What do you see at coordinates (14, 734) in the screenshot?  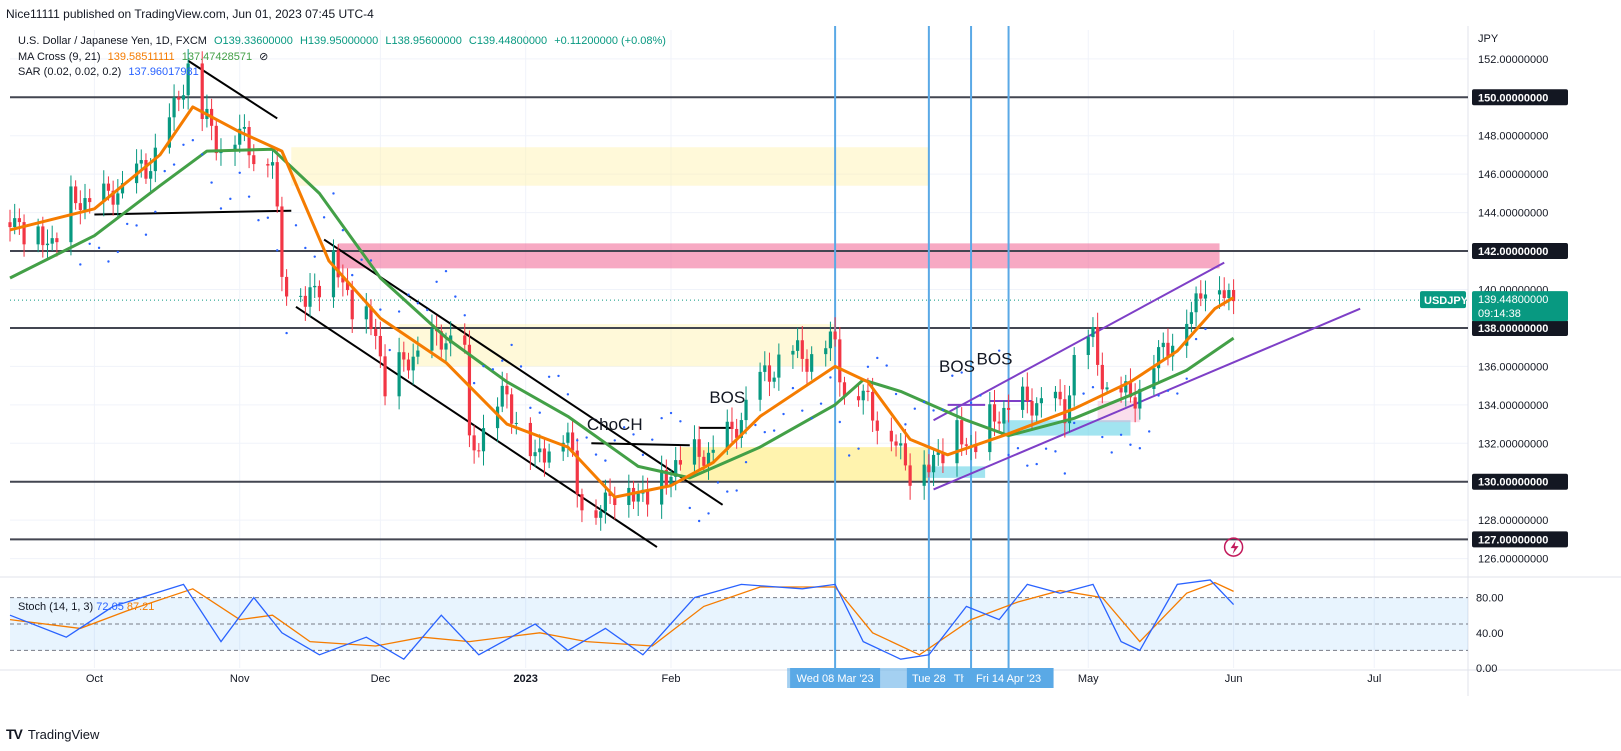 I see `tradingview-logo-icon: TV` at bounding box center [14, 734].